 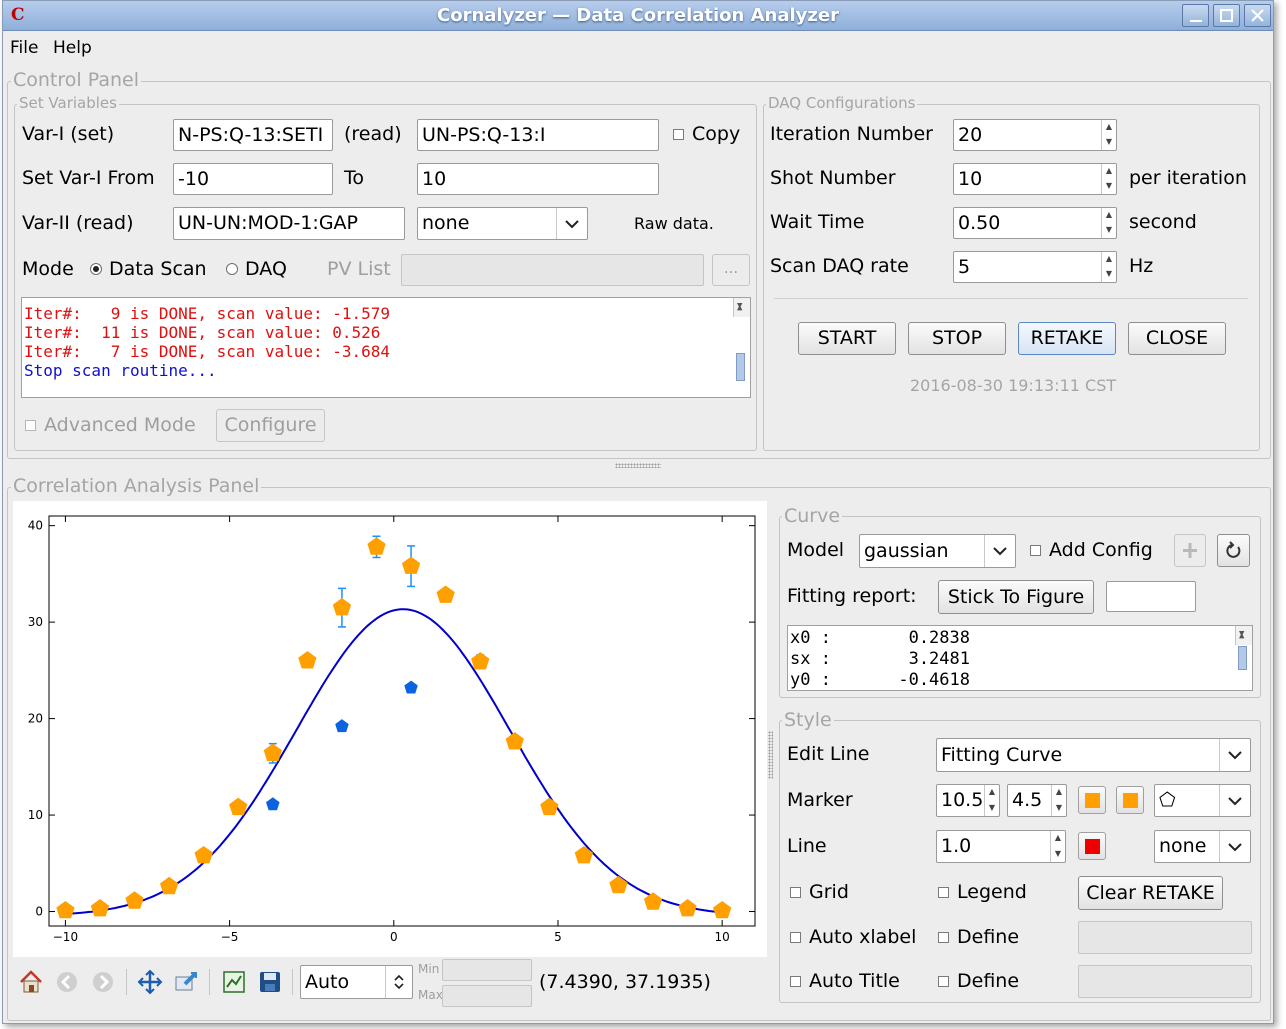 I want to click on title-input, so click(x=1165, y=981).